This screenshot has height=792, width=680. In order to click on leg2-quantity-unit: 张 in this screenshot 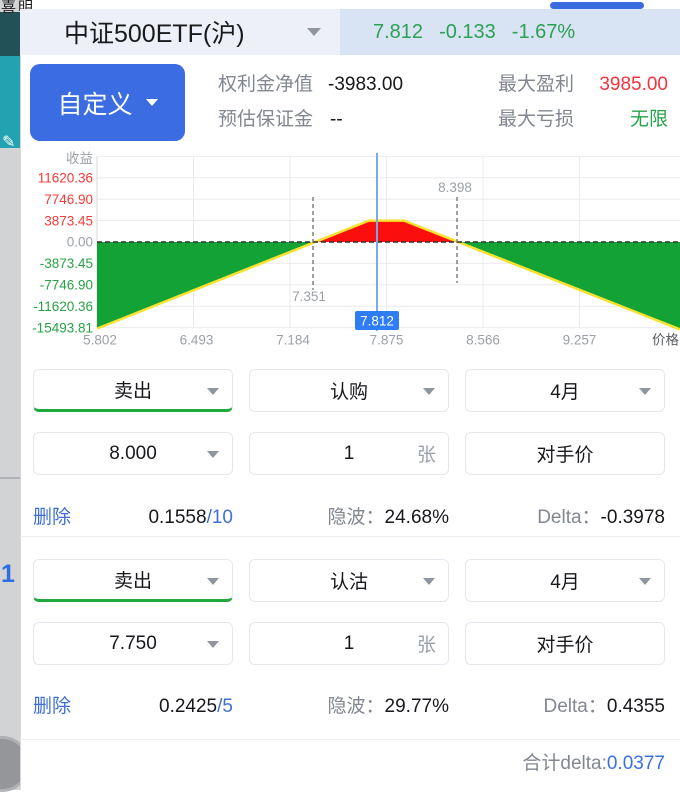, I will do `click(426, 643)`.